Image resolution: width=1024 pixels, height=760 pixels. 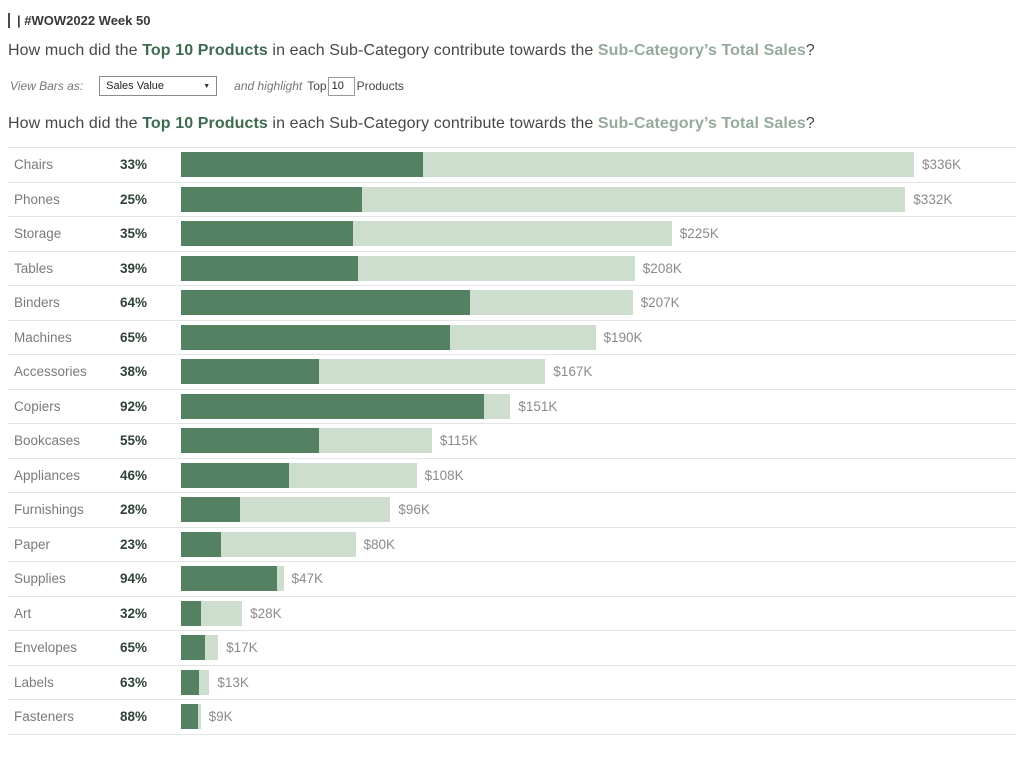 What do you see at coordinates (317, 86) in the screenshot?
I see `top-label: Top` at bounding box center [317, 86].